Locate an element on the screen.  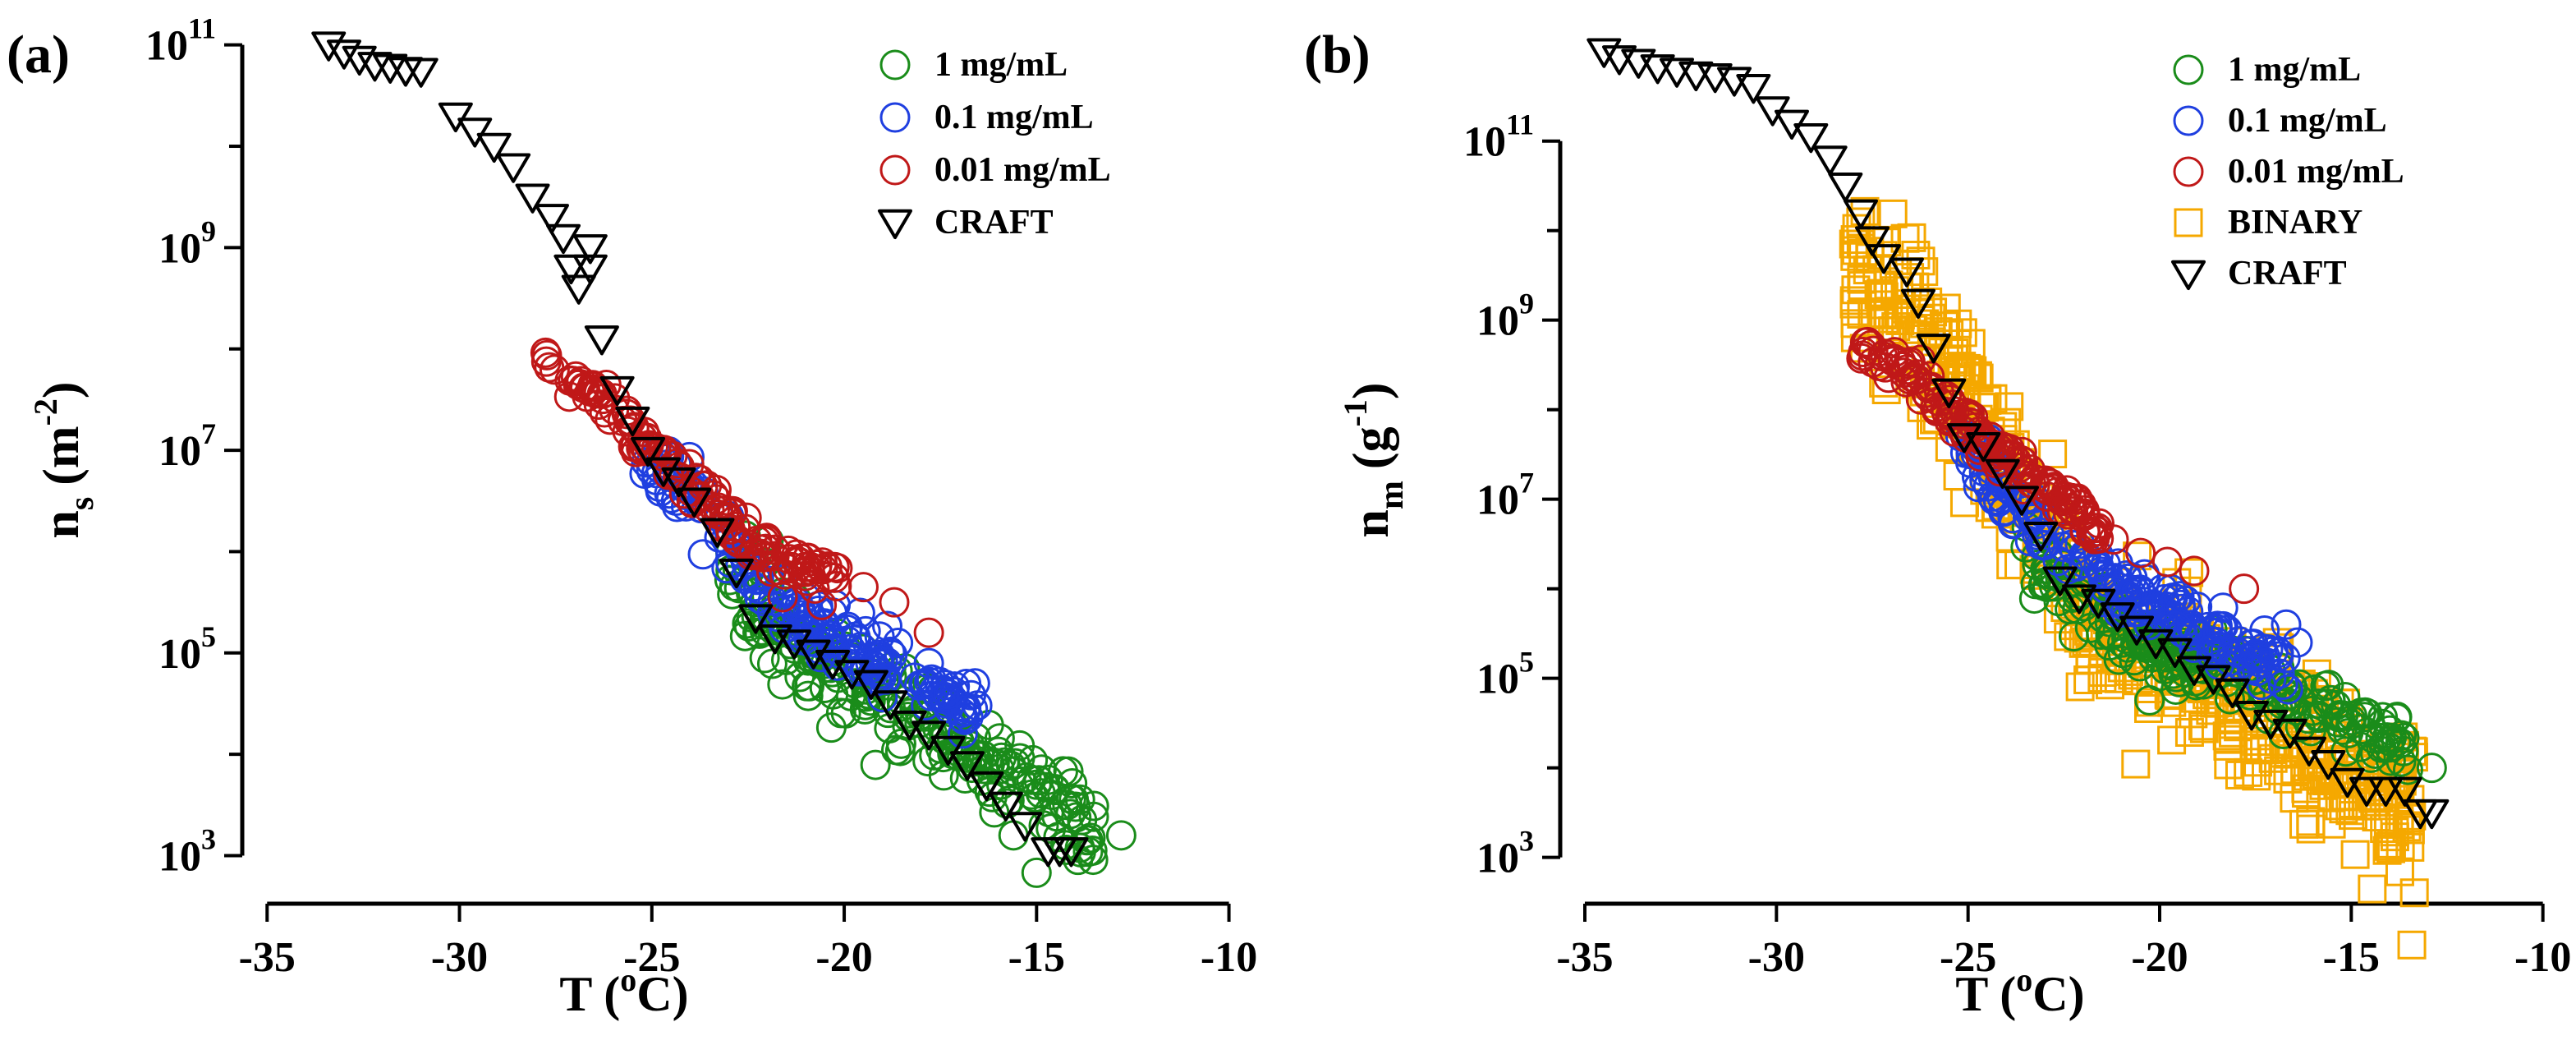
panel-b-x-tick-label: -30 is located at coordinates (1776, 957).